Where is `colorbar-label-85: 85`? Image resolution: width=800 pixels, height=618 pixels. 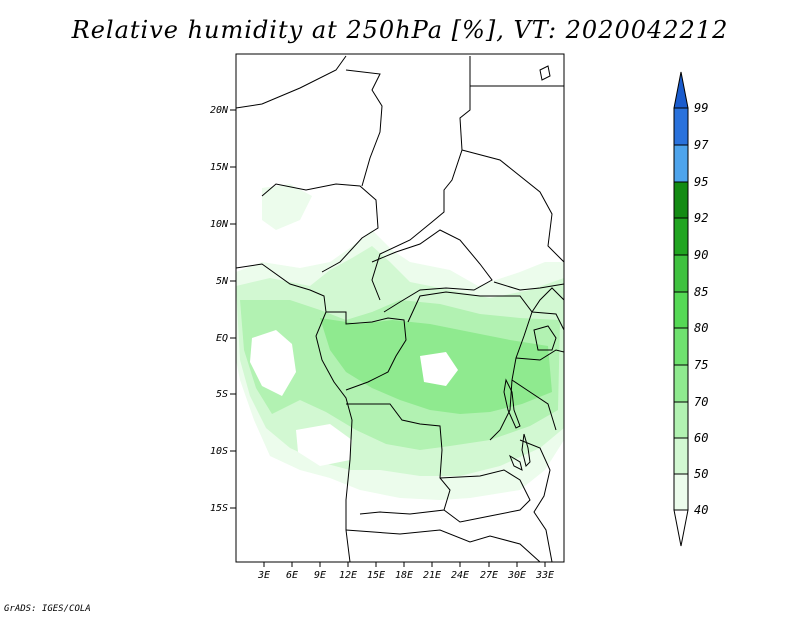 colorbar-label-85: 85 is located at coordinates (701, 292).